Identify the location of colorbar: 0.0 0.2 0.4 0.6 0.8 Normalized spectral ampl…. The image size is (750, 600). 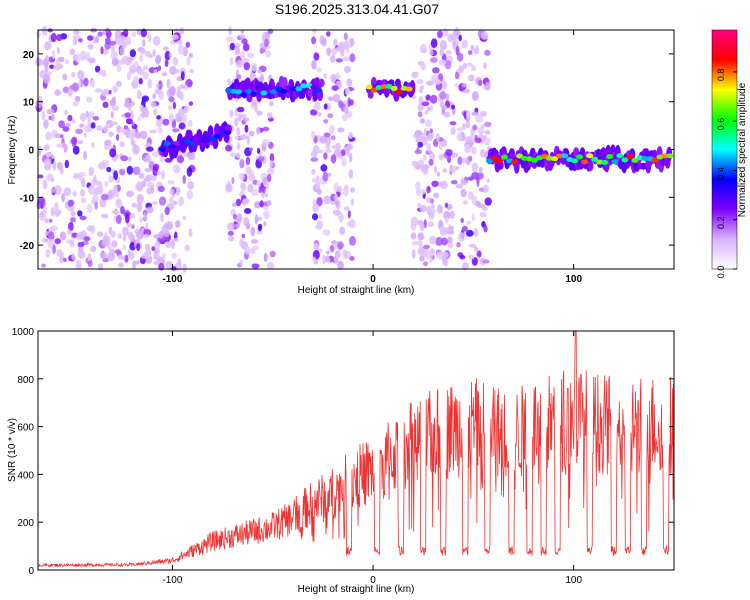
(729, 153).